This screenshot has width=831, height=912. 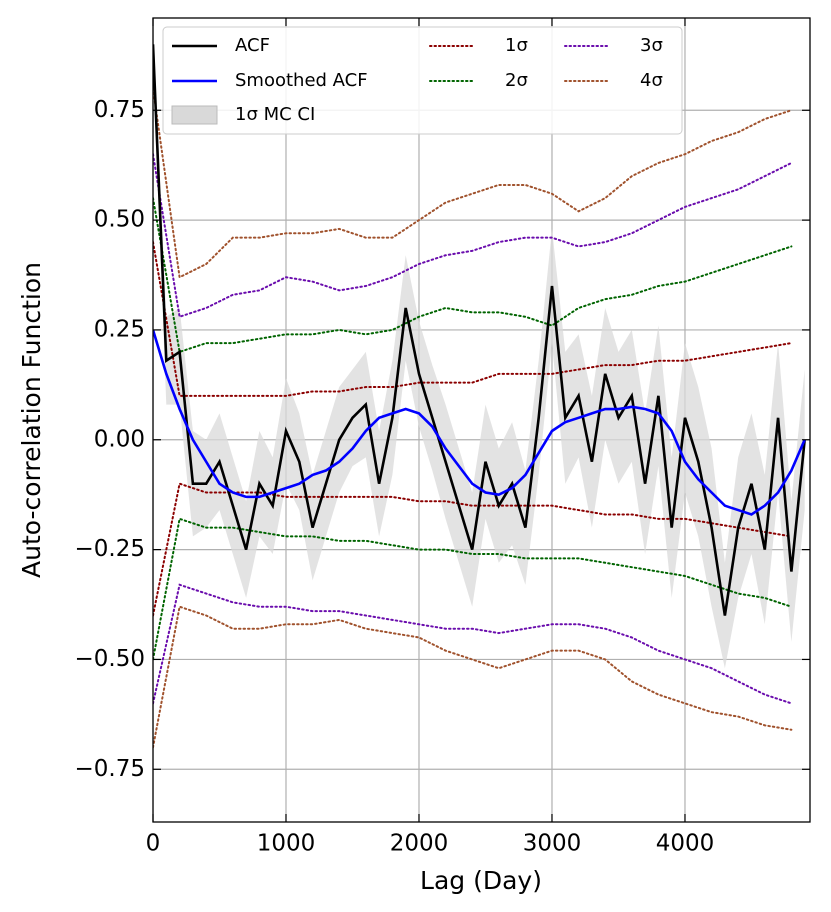 What do you see at coordinates (275, 114) in the screenshot?
I see `legend-label: 1σ MC CI` at bounding box center [275, 114].